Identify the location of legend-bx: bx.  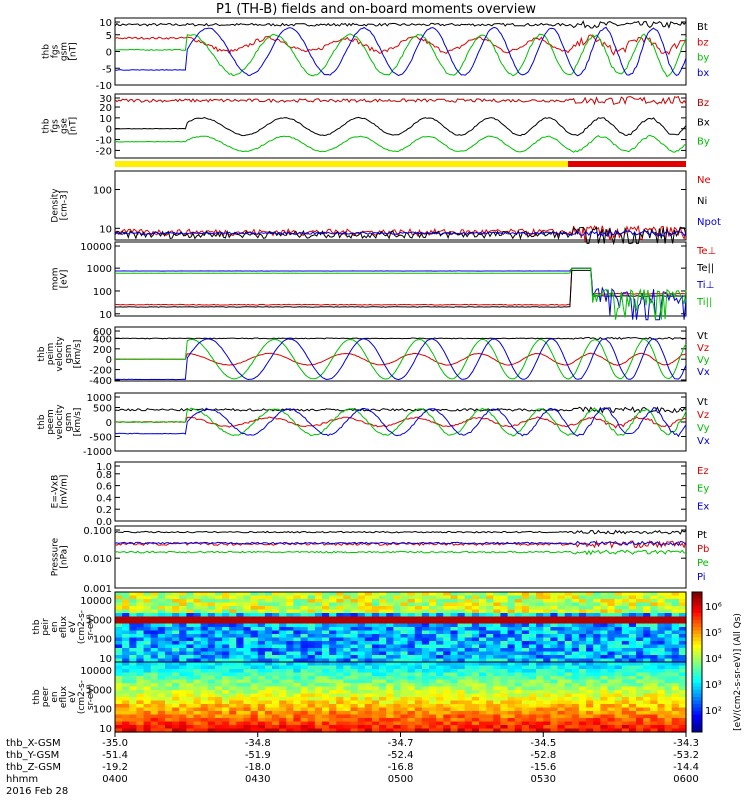
(703, 73).